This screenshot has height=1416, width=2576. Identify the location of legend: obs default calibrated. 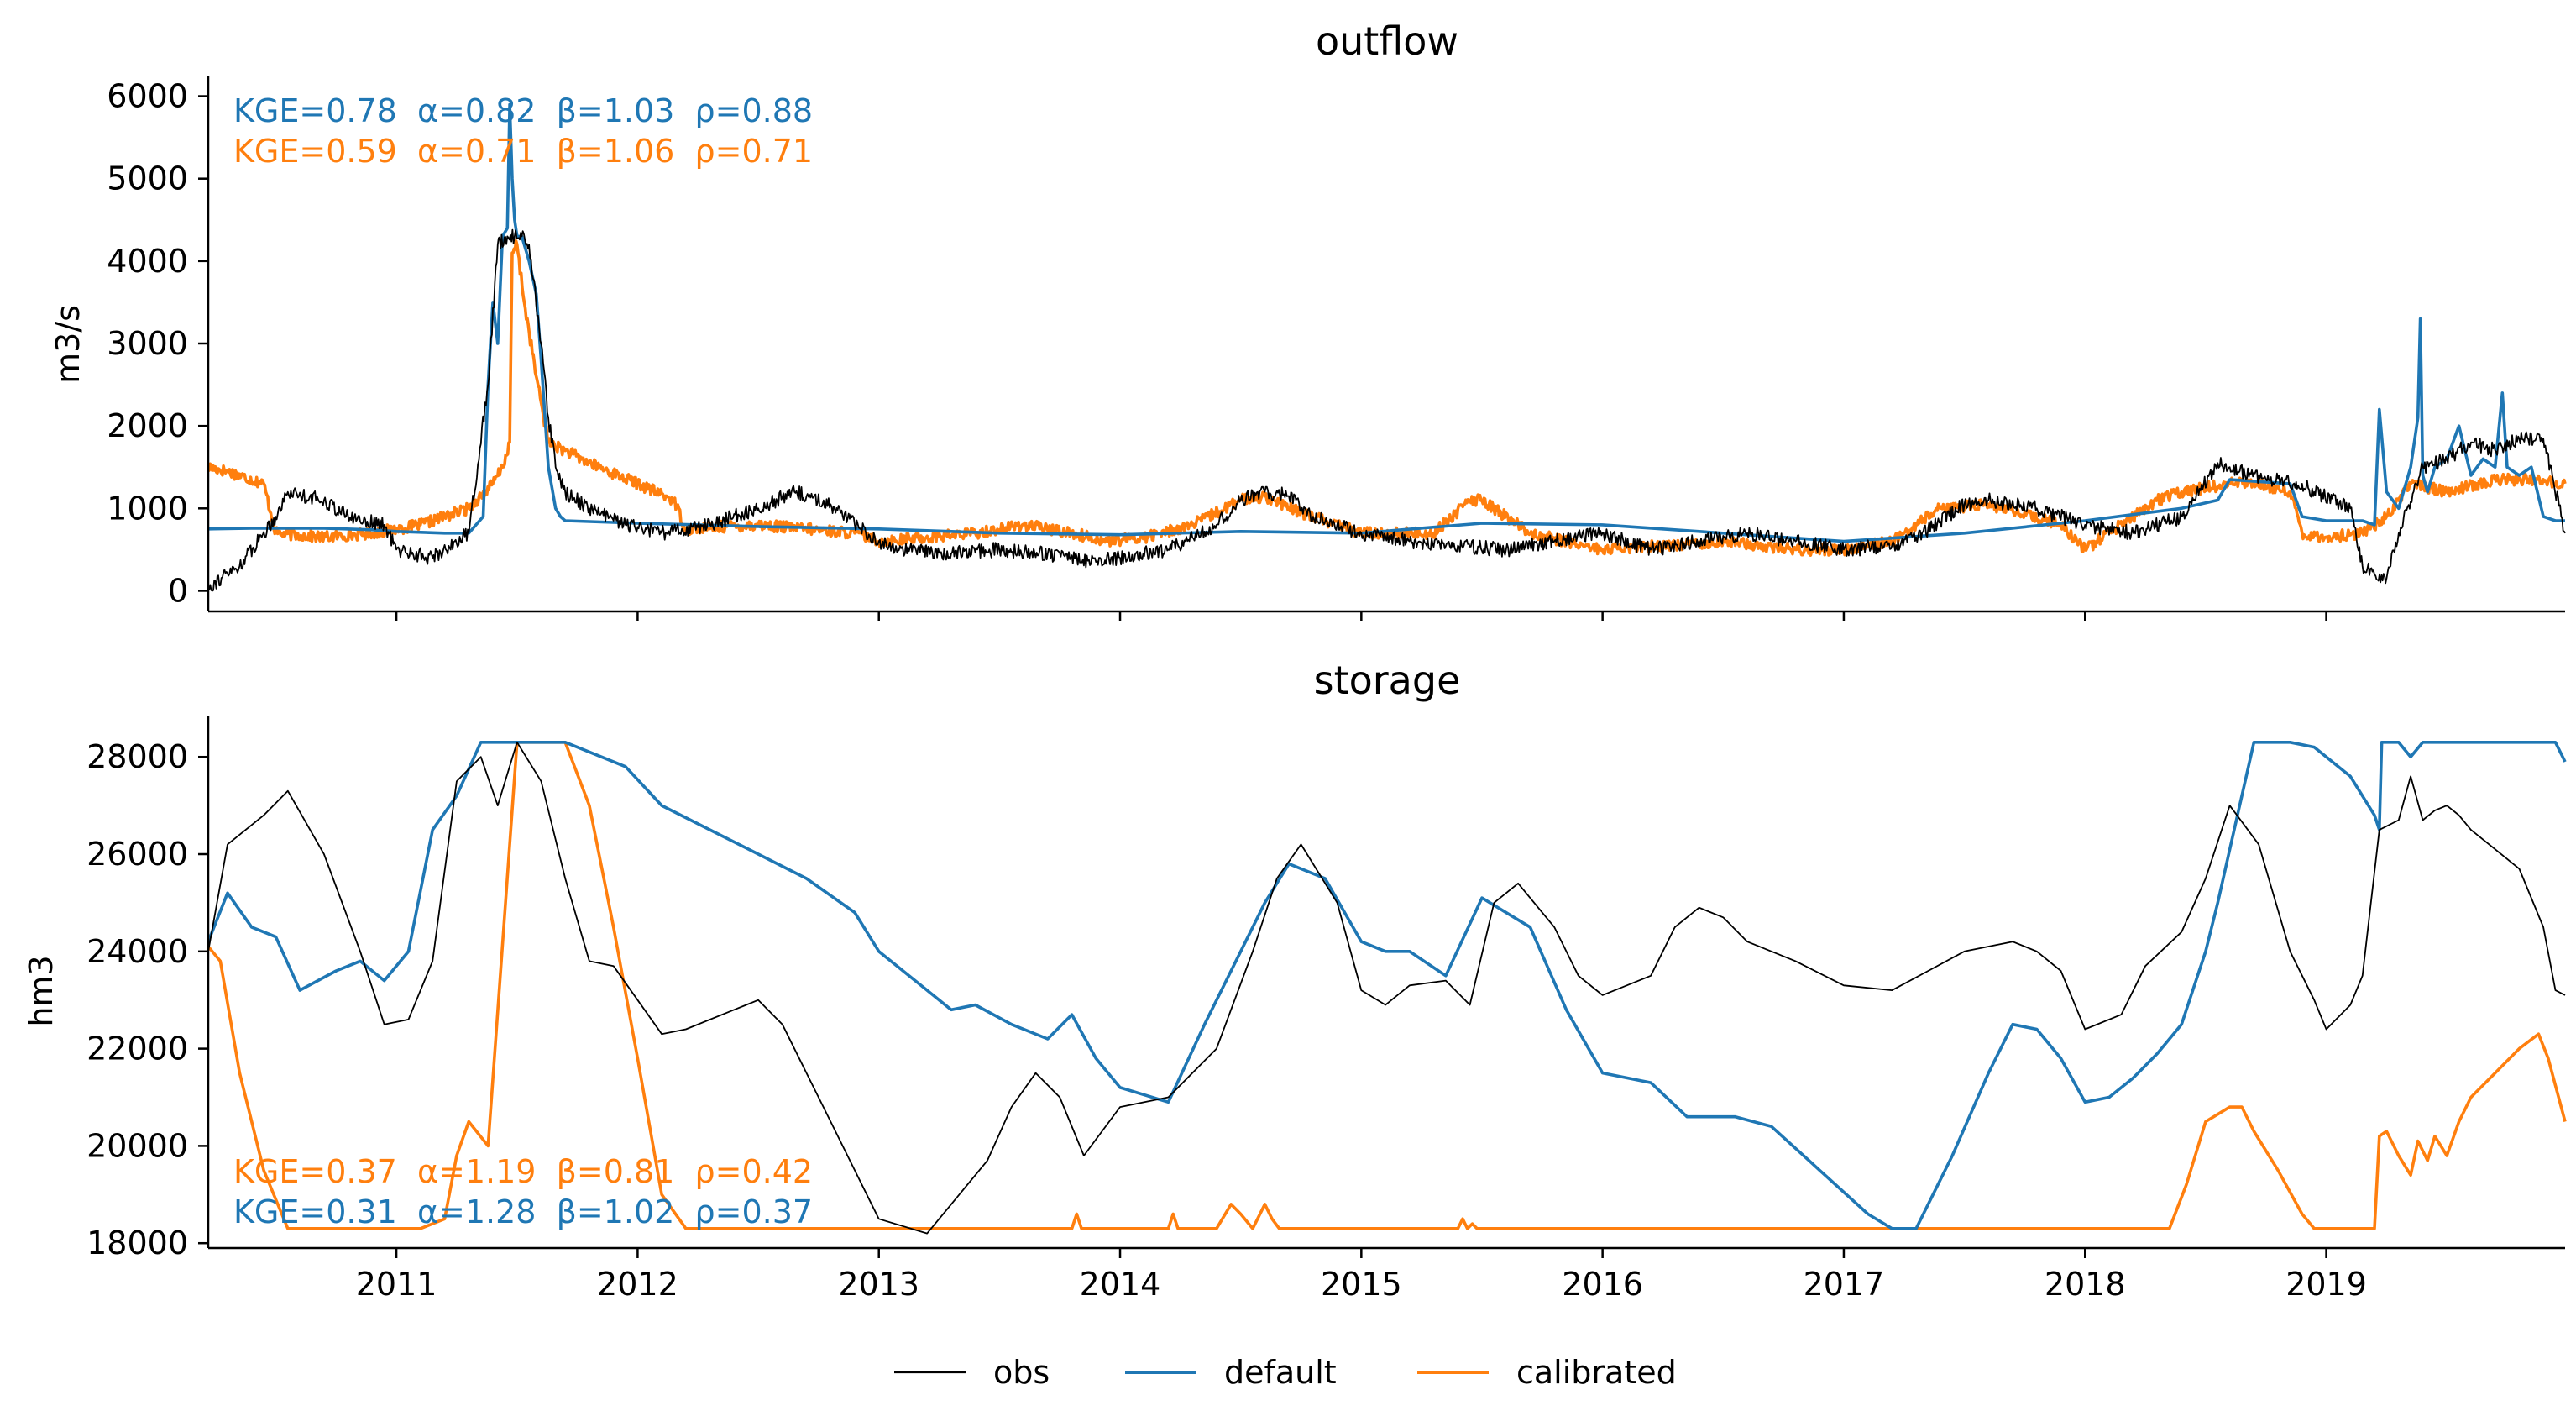
(1286, 1372).